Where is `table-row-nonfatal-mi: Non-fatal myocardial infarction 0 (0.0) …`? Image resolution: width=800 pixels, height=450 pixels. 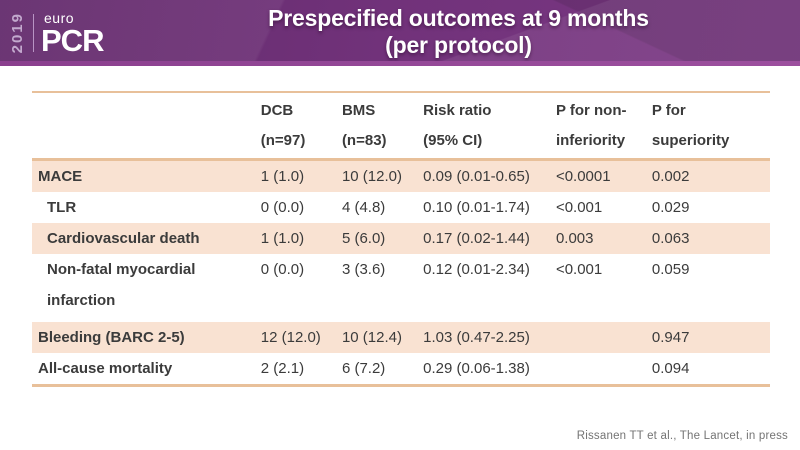
table-row-nonfatal-mi: Non-fatal myocardial infarction 0 (0.0) … is located at coordinates (401, 288).